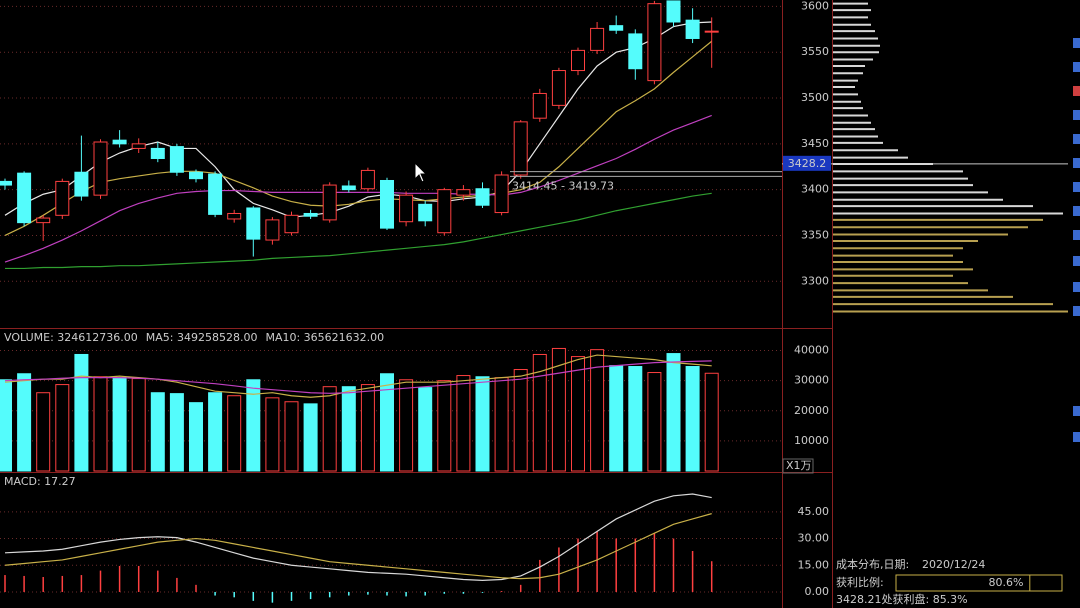  I want to click on y-tick-label: 40000, so click(811, 350).